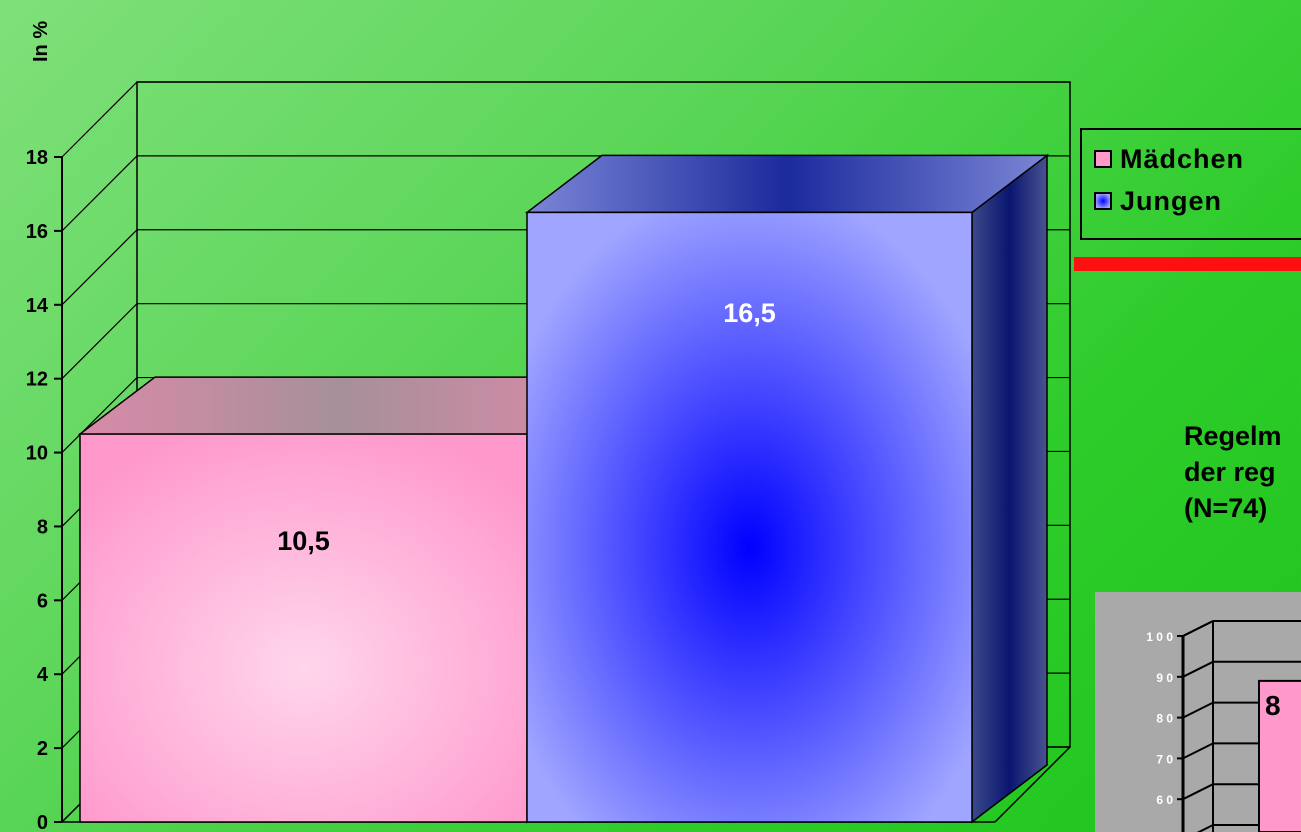  I want to click on y-tick-label: 10, so click(37, 454).